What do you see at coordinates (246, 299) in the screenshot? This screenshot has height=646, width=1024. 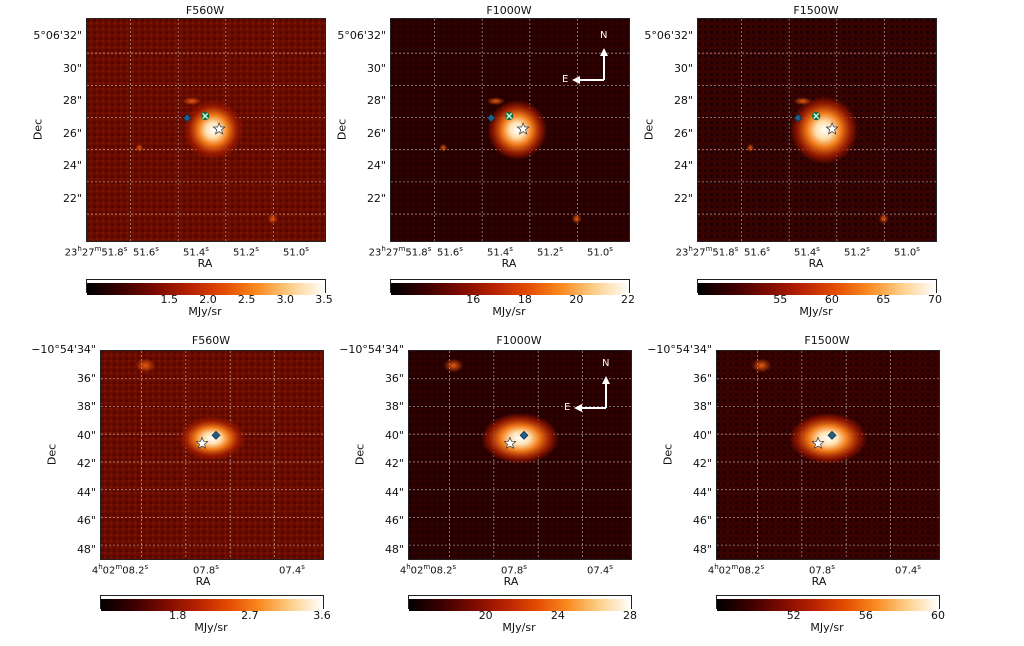 I see `colorbar-tick-label: 2.5` at bounding box center [246, 299].